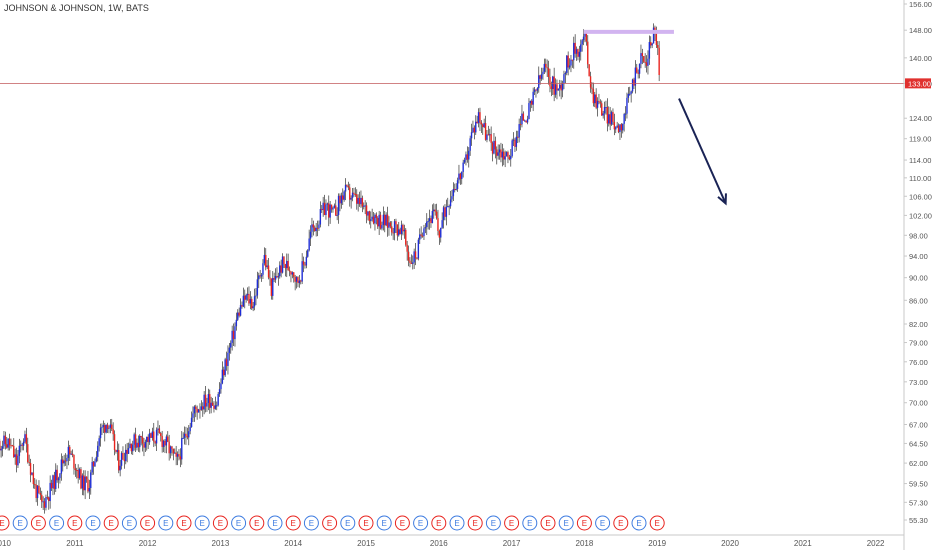  I want to click on price-tick-label: 59.50, so click(918, 484).